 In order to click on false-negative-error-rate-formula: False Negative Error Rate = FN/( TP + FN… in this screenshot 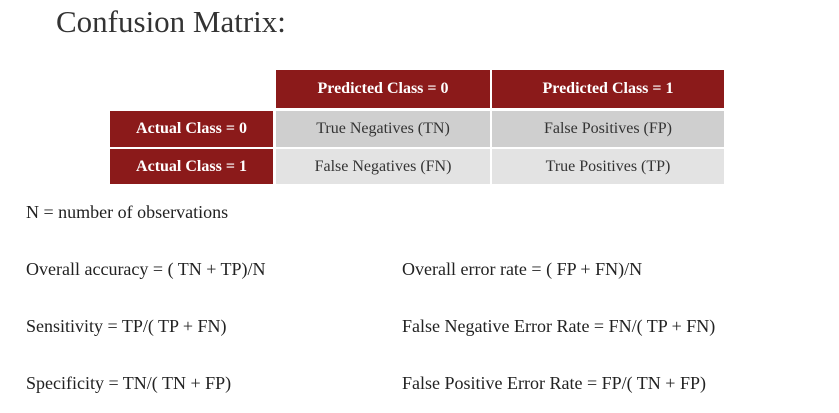, I will do `click(559, 326)`.